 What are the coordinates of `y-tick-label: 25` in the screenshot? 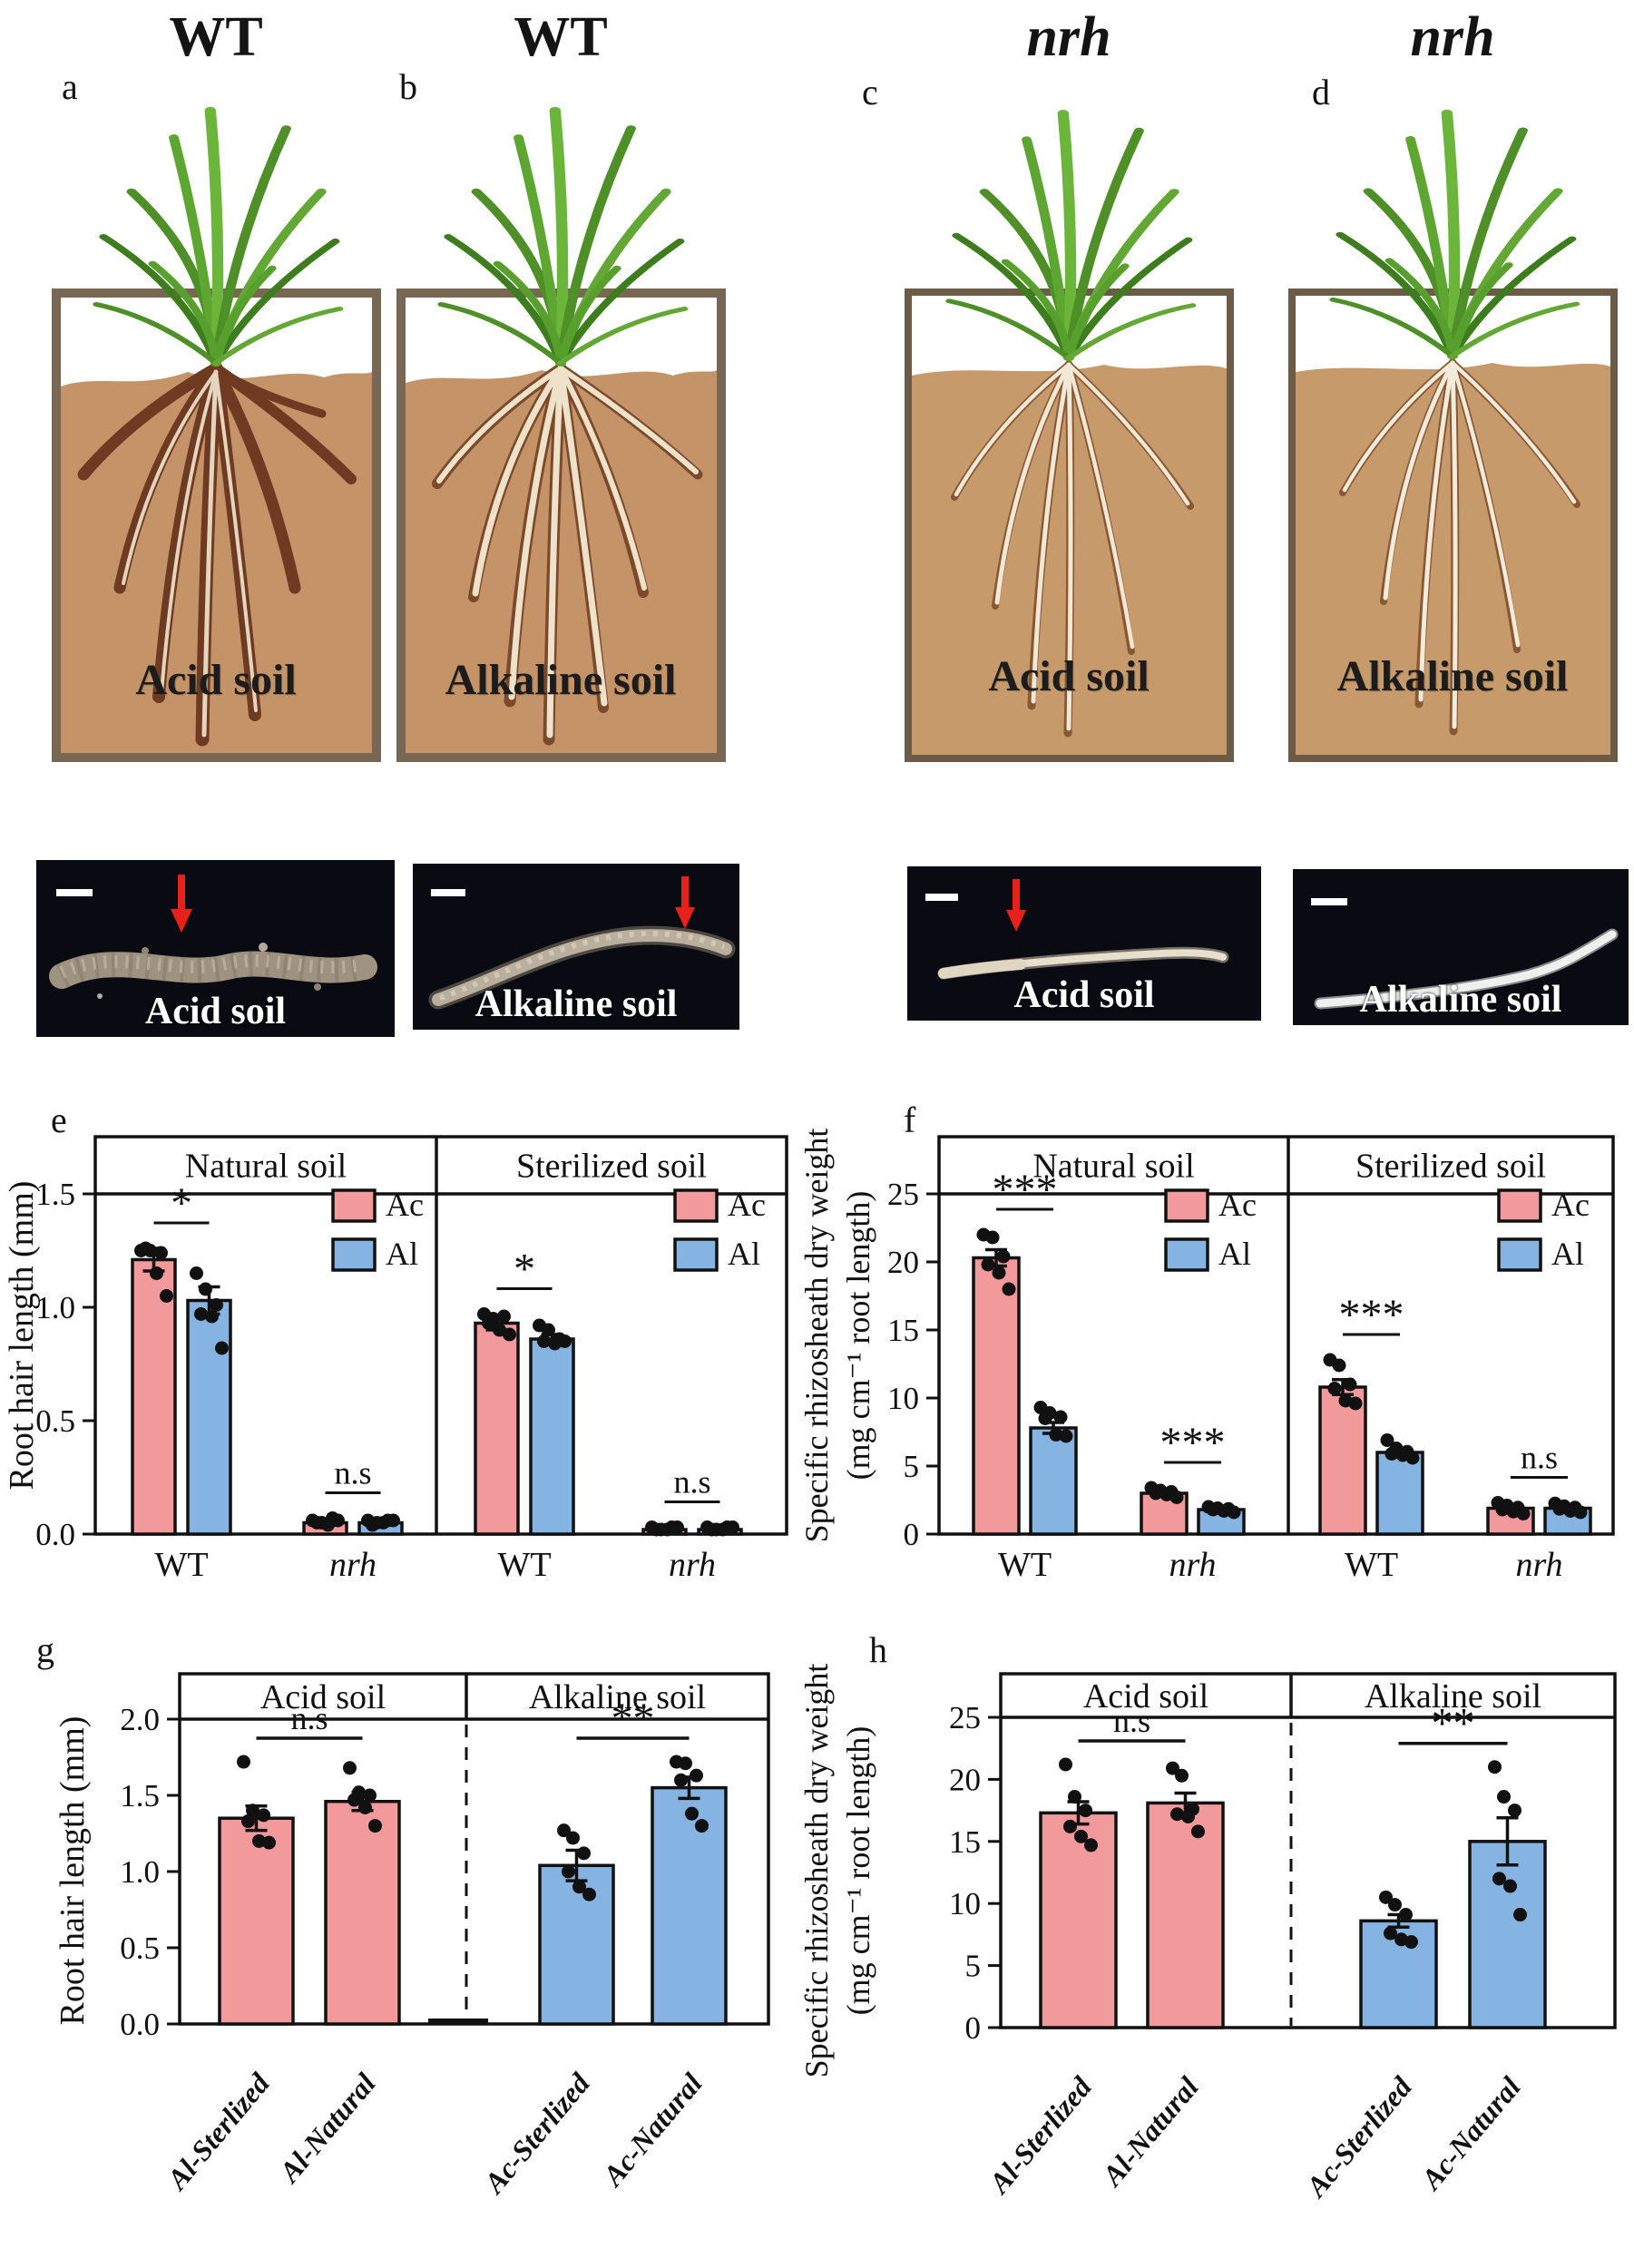 It's located at (903, 1195).